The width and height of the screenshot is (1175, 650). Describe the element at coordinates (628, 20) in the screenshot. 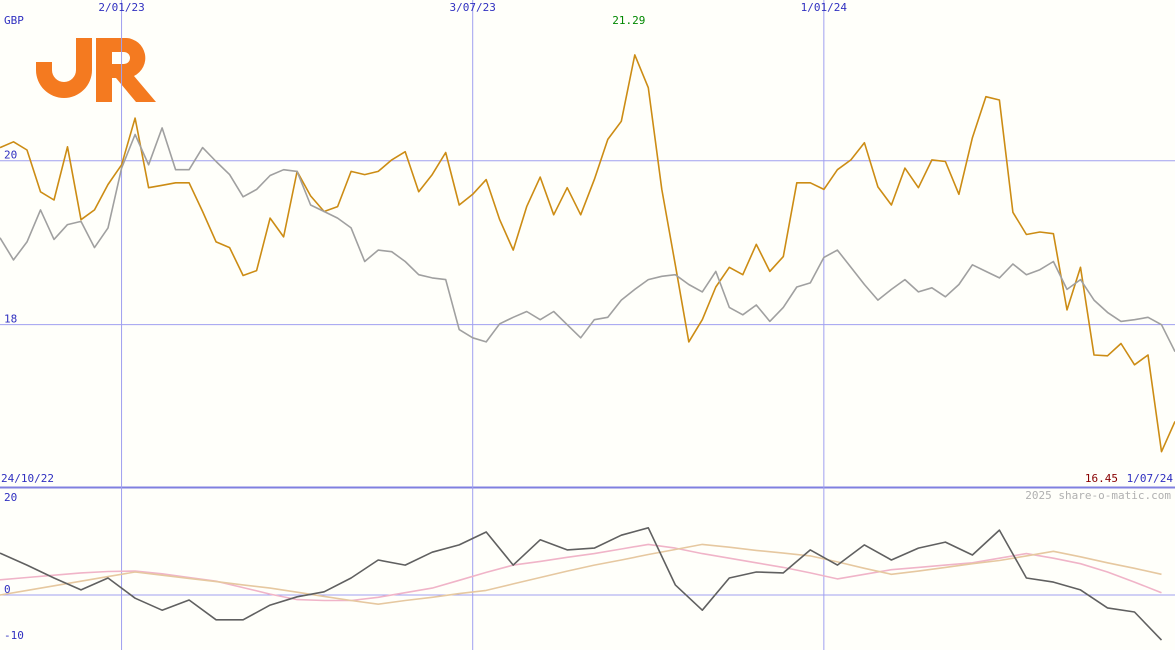

I see `max-label: 21.29` at that location.